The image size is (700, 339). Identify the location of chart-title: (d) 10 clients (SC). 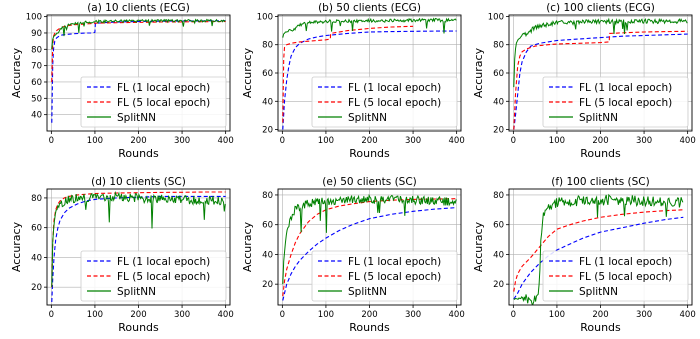
(138, 182).